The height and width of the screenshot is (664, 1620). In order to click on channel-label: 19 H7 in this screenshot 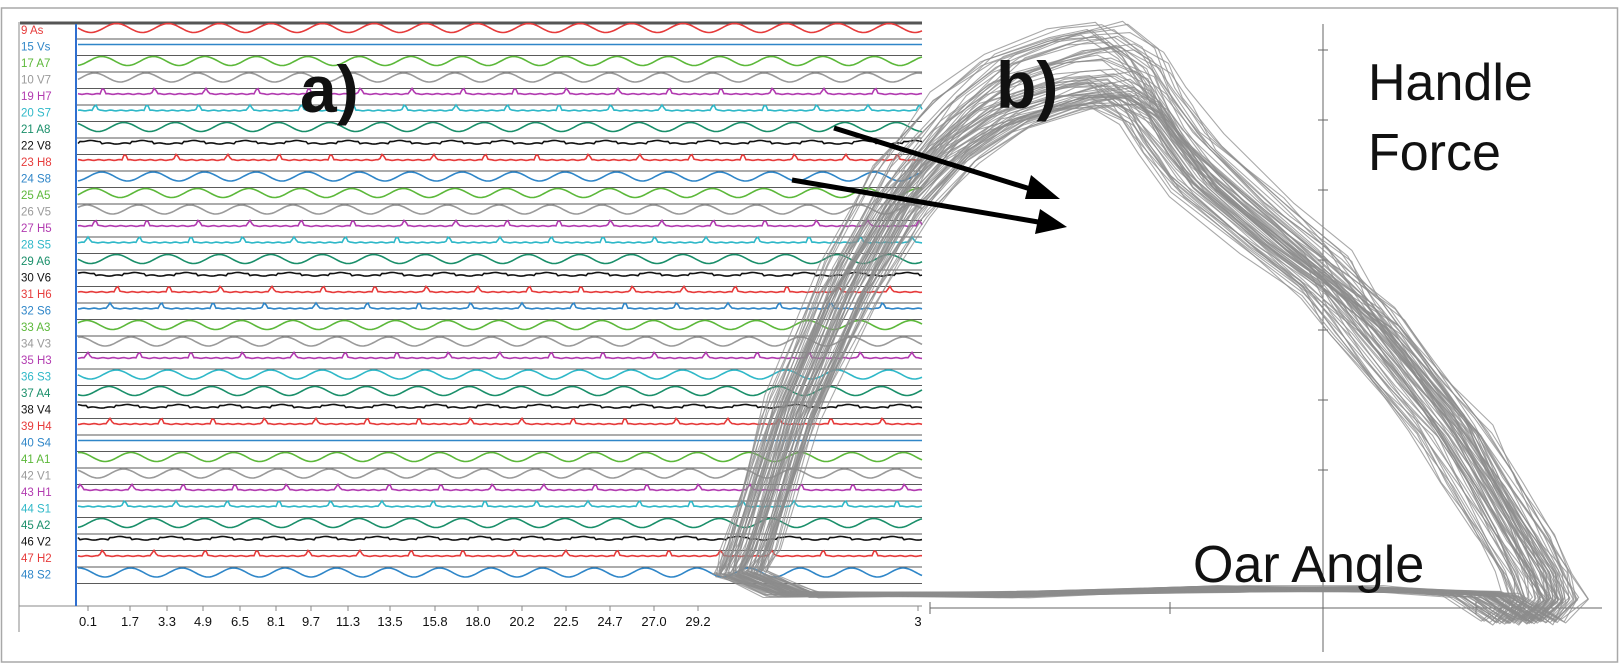, I will do `click(36, 97)`.